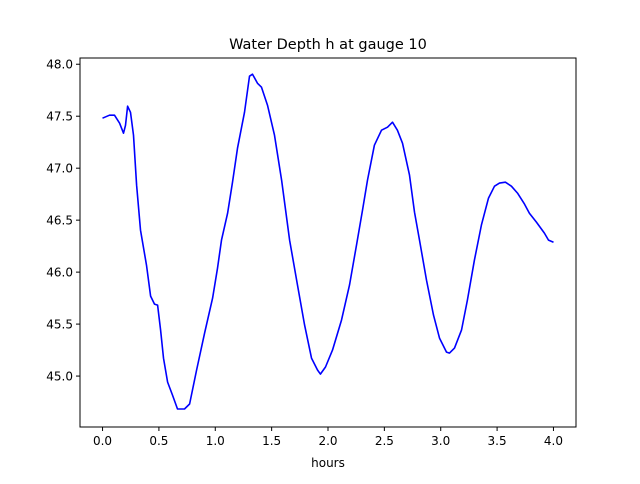 The width and height of the screenshot is (640, 484). Describe the element at coordinates (59, 221) in the screenshot. I see `y-tick-label: 46.5` at that location.